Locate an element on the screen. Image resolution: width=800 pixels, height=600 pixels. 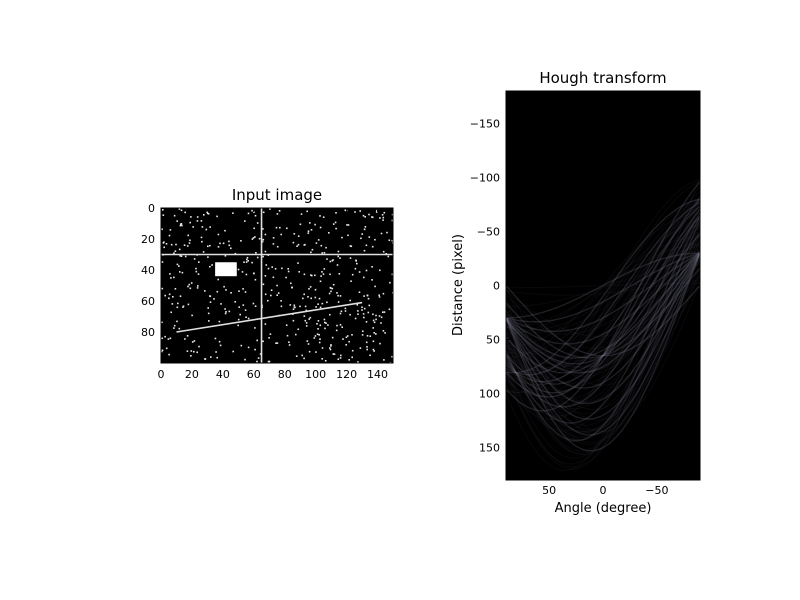
x-tick-label: 60 is located at coordinates (254, 374).